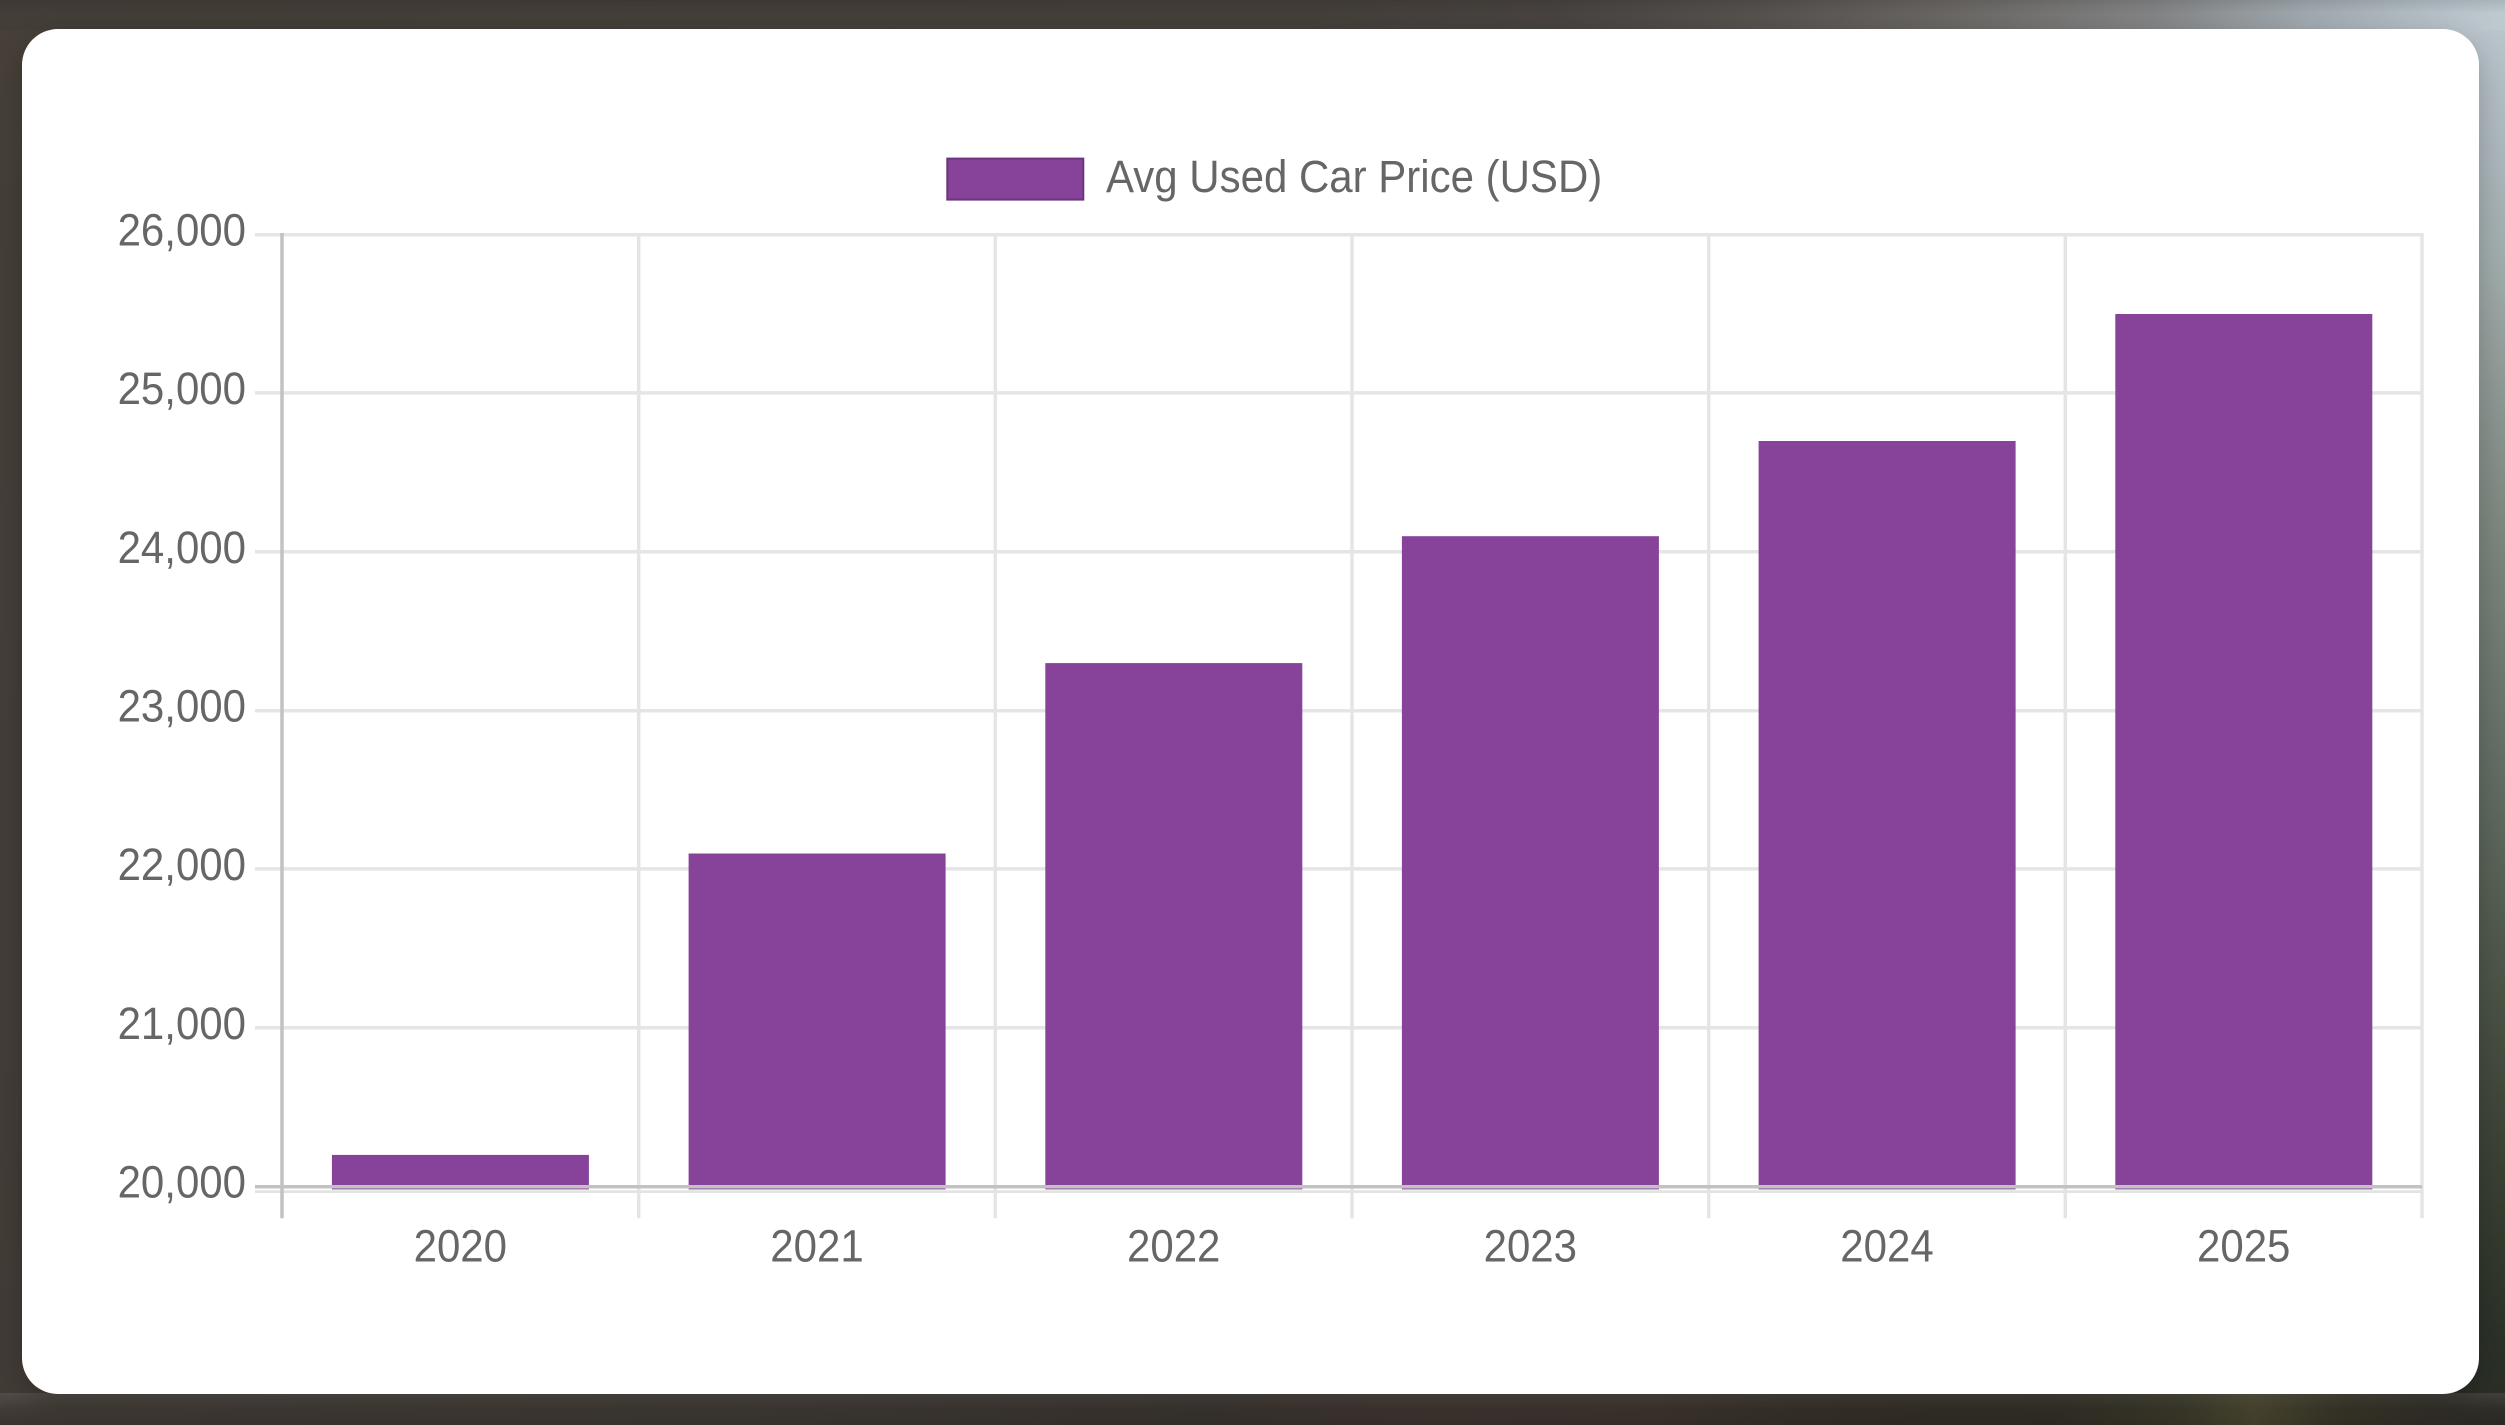 The height and width of the screenshot is (1425, 2505). What do you see at coordinates (460, 1246) in the screenshot?
I see `svg-text: 2020` at bounding box center [460, 1246].